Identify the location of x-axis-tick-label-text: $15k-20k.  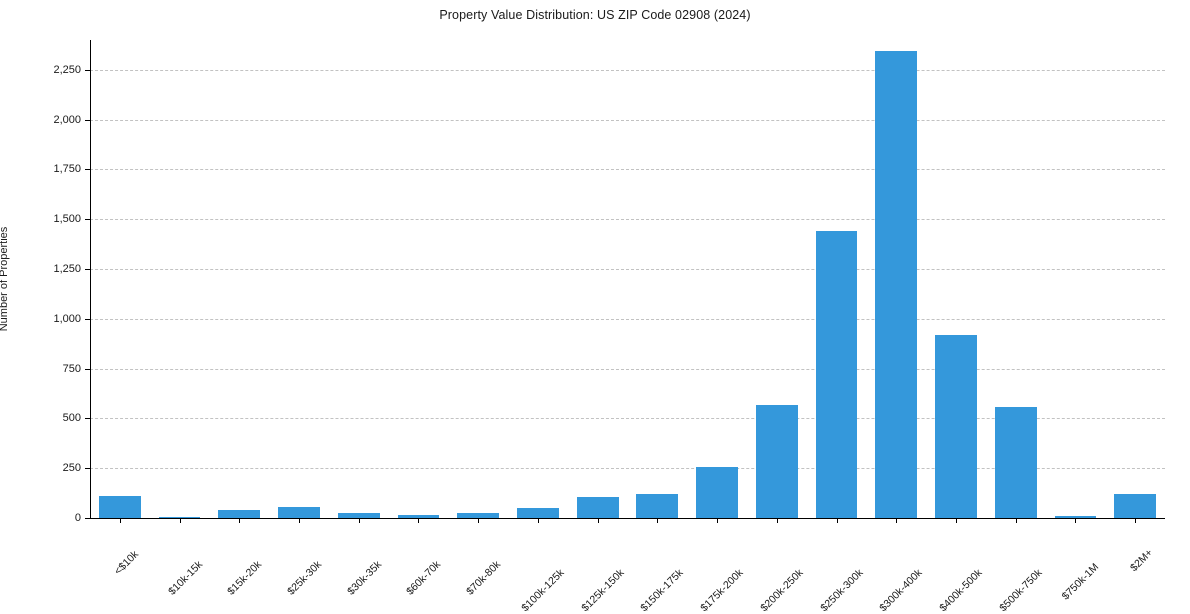
(245, 578).